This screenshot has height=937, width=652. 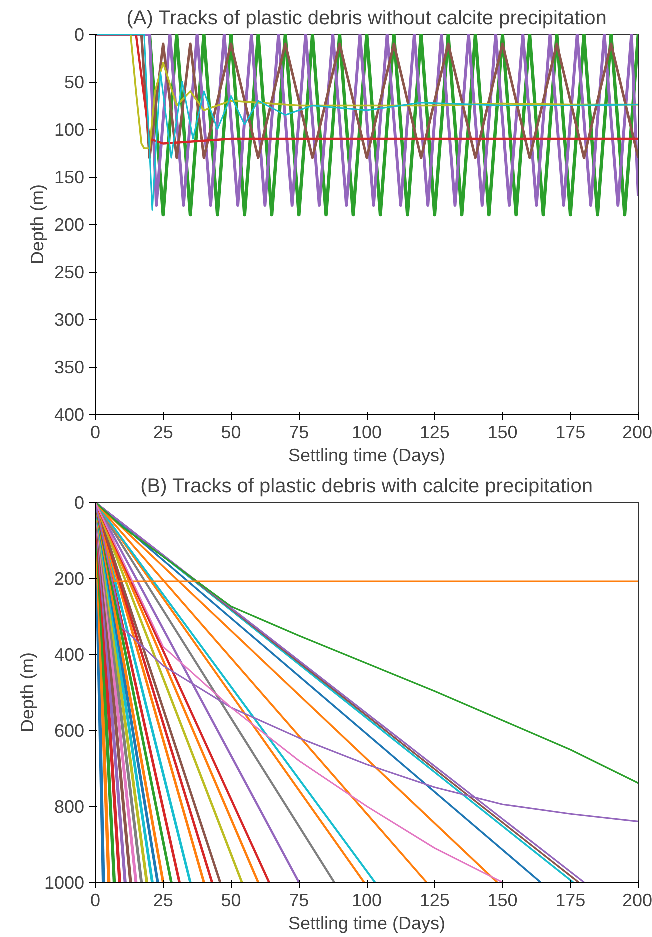 I want to click on y-tick-label: 250, so click(x=69, y=272).